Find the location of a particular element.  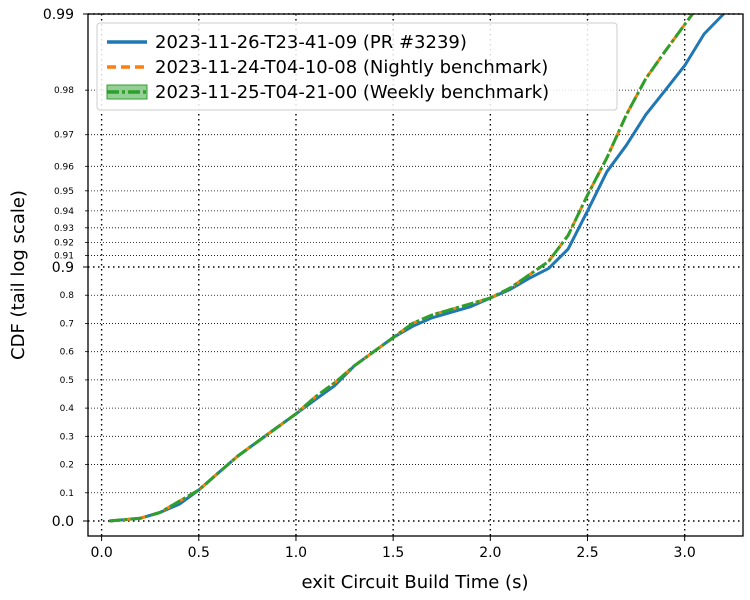

x-axis-ticks: 0.0 0.5 1.0 1.5 2.0 2.5 3.0 is located at coordinates (393, 548).